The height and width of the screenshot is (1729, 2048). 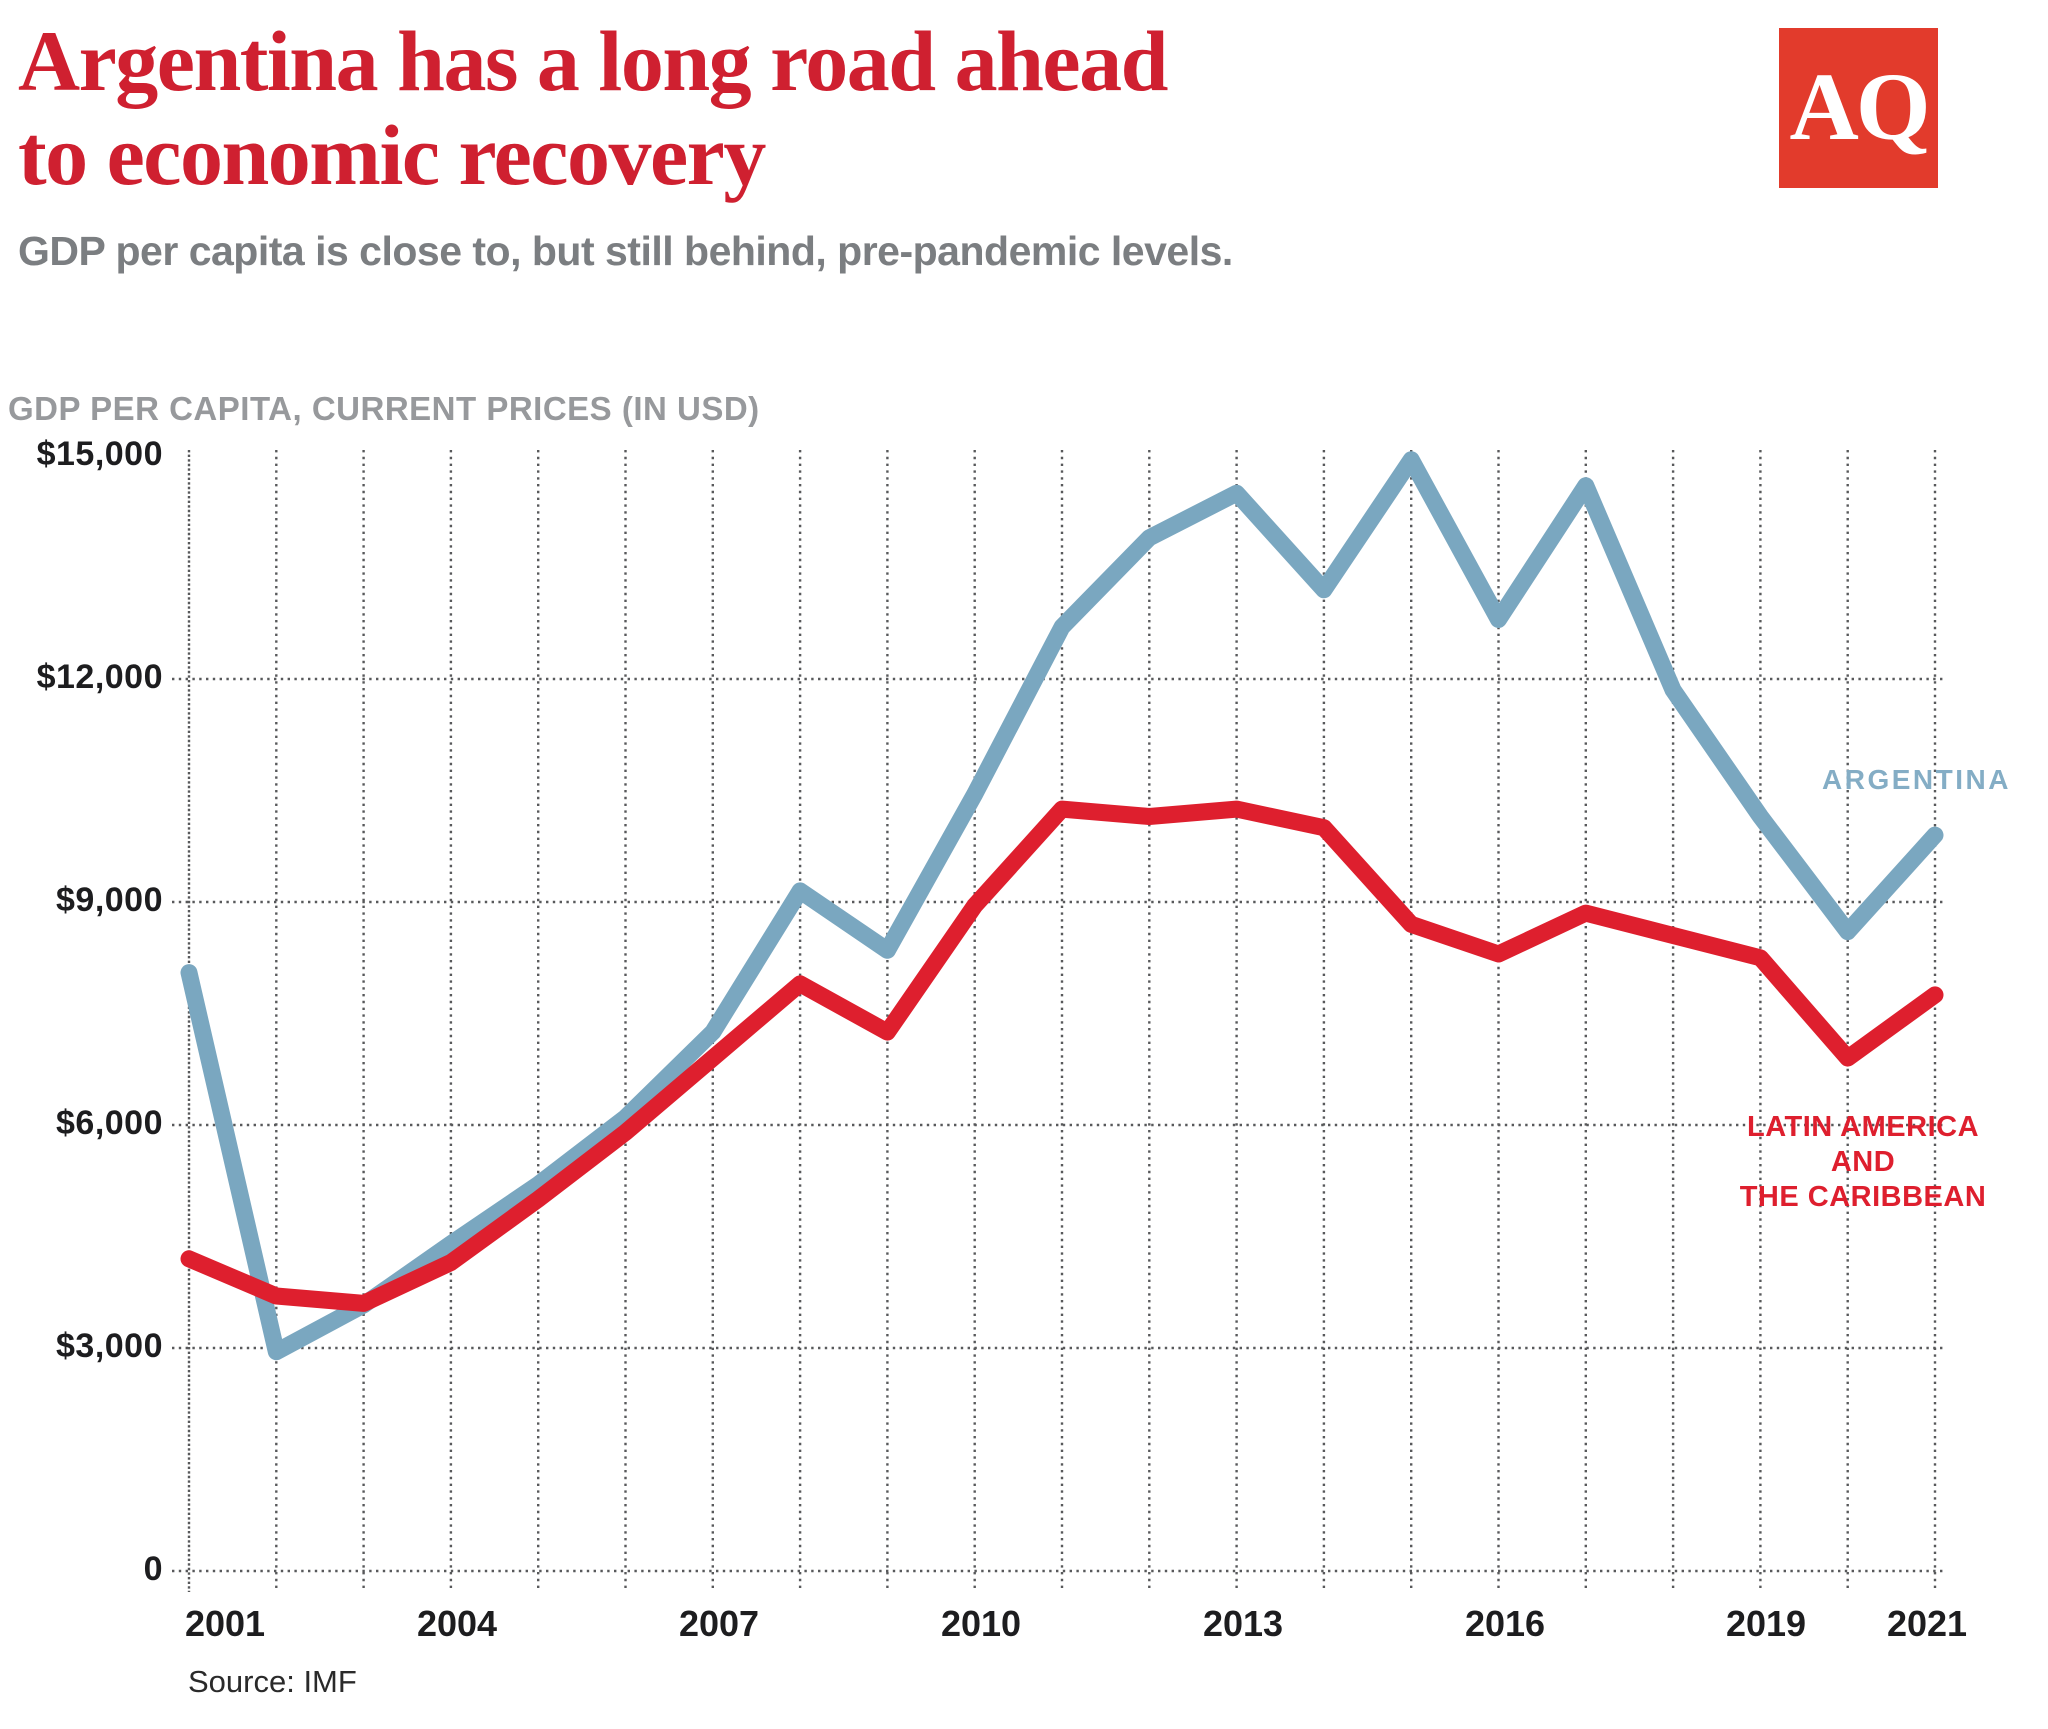 What do you see at coordinates (392, 155) in the screenshot?
I see `title-line-2: to economic recovery` at bounding box center [392, 155].